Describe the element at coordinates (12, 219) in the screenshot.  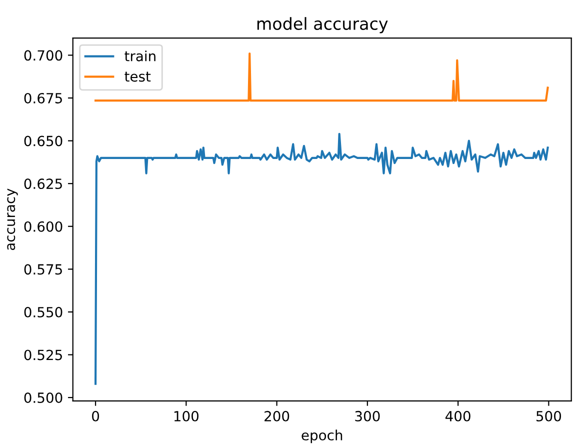
I see `y-axis-title: accuracy` at that location.